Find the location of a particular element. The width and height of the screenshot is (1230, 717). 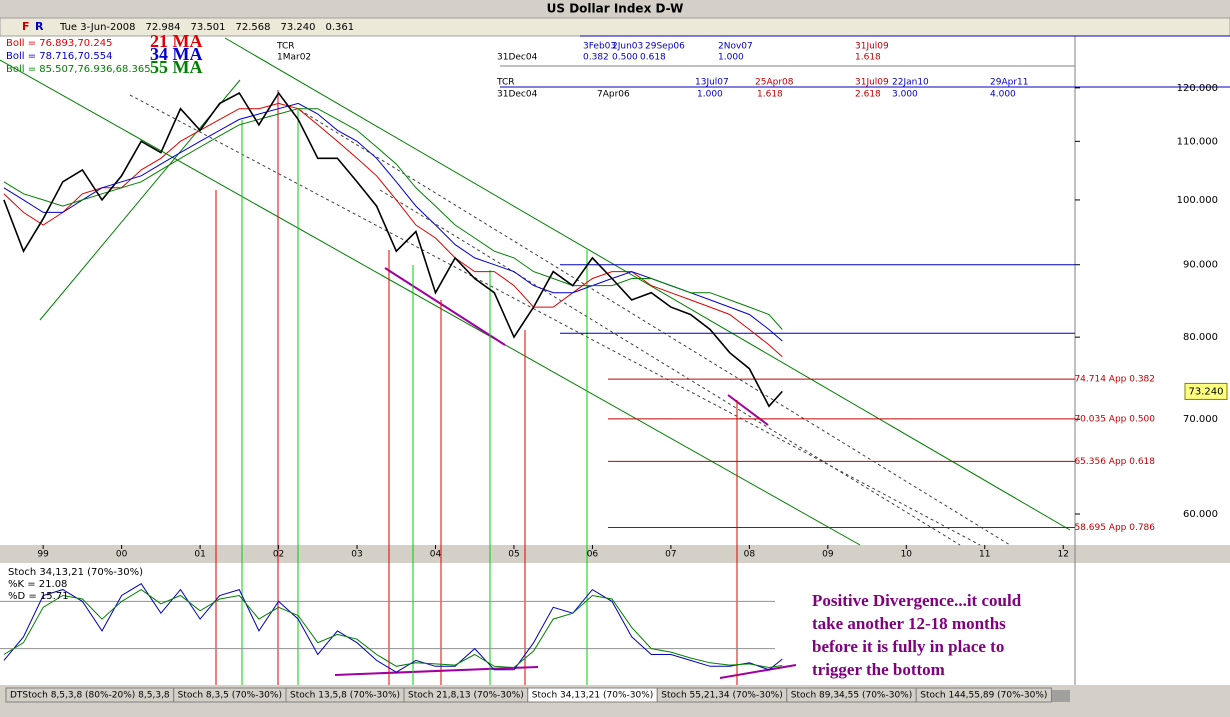

tab: Stoch 144,55,89 (70%-30%) is located at coordinates (983, 695).